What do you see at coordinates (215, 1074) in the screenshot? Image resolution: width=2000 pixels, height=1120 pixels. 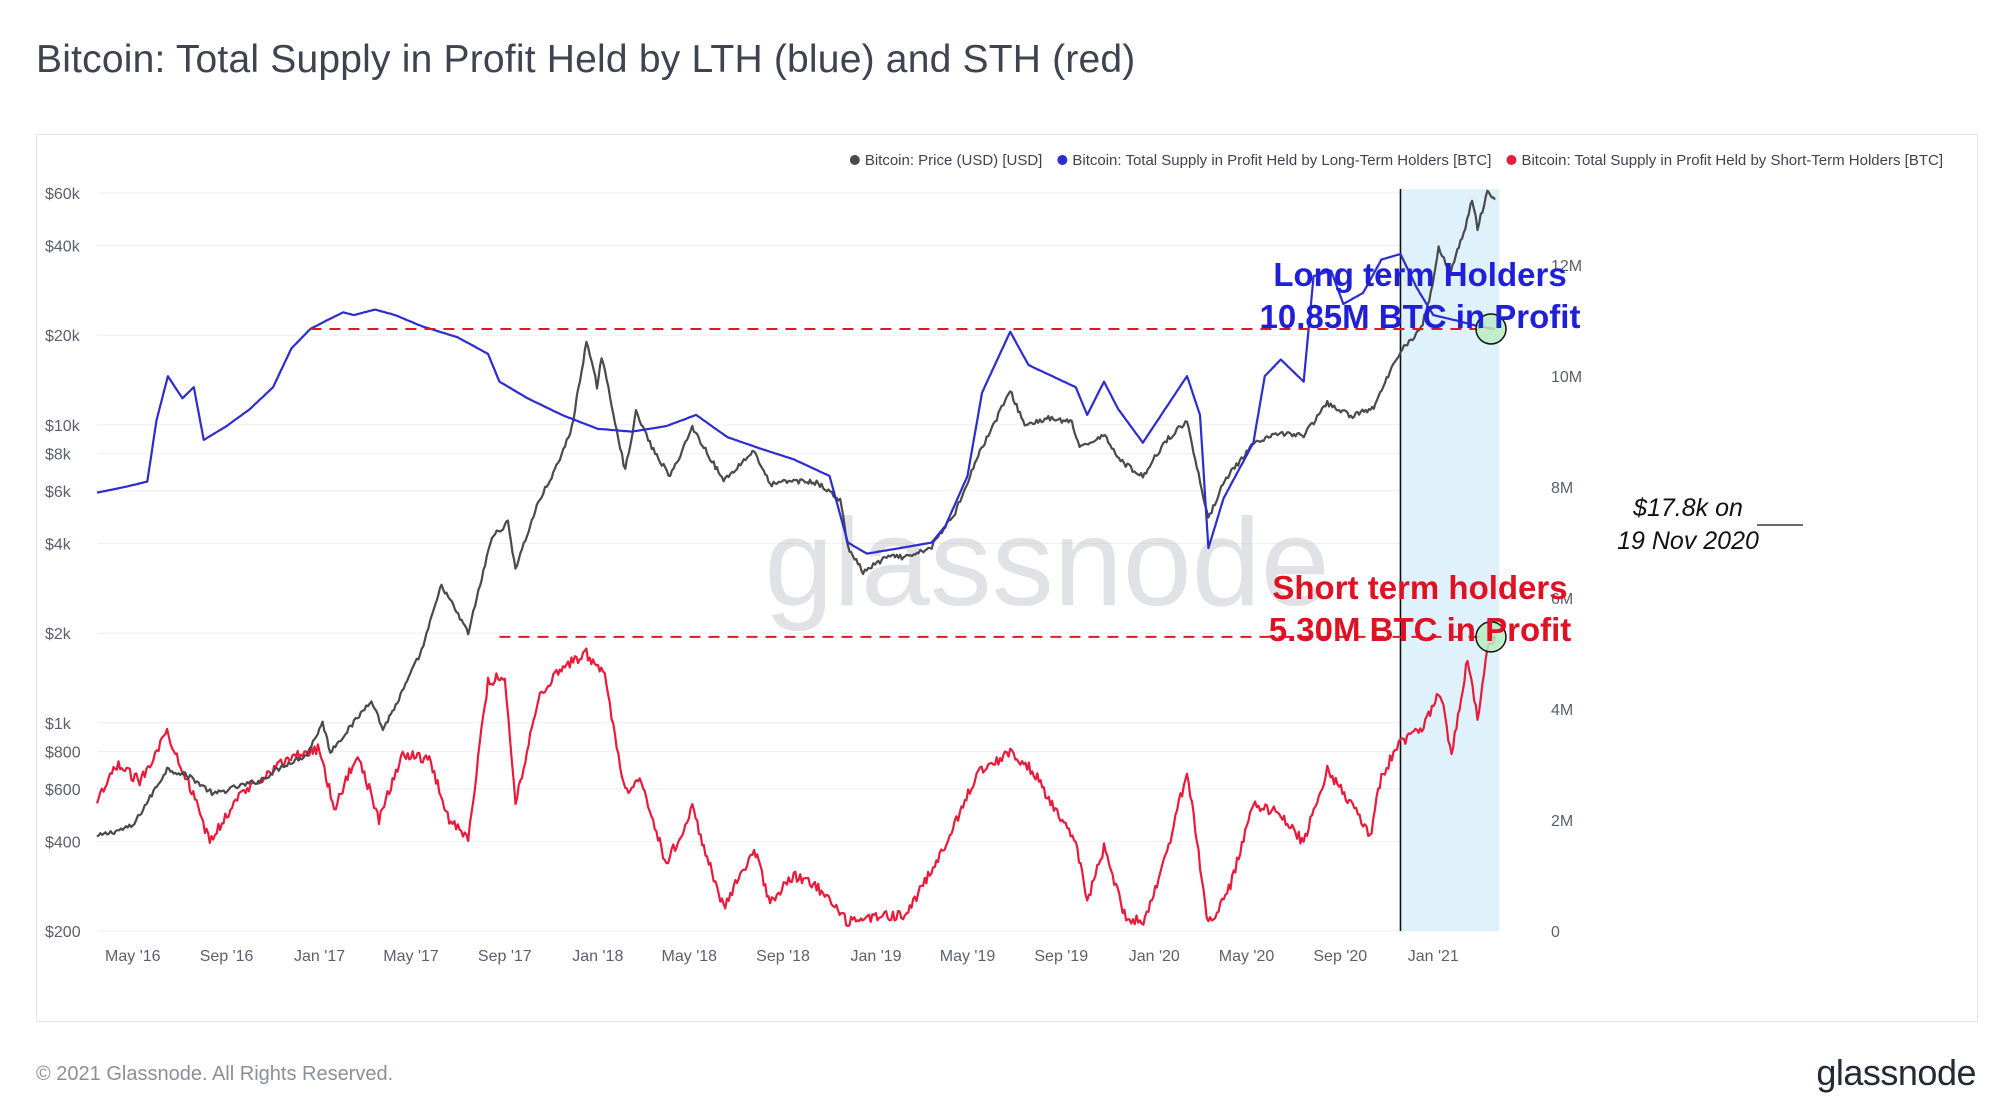 I see `copyright-text: © 2021 Glassnode. All Rights Reserved.` at bounding box center [215, 1074].